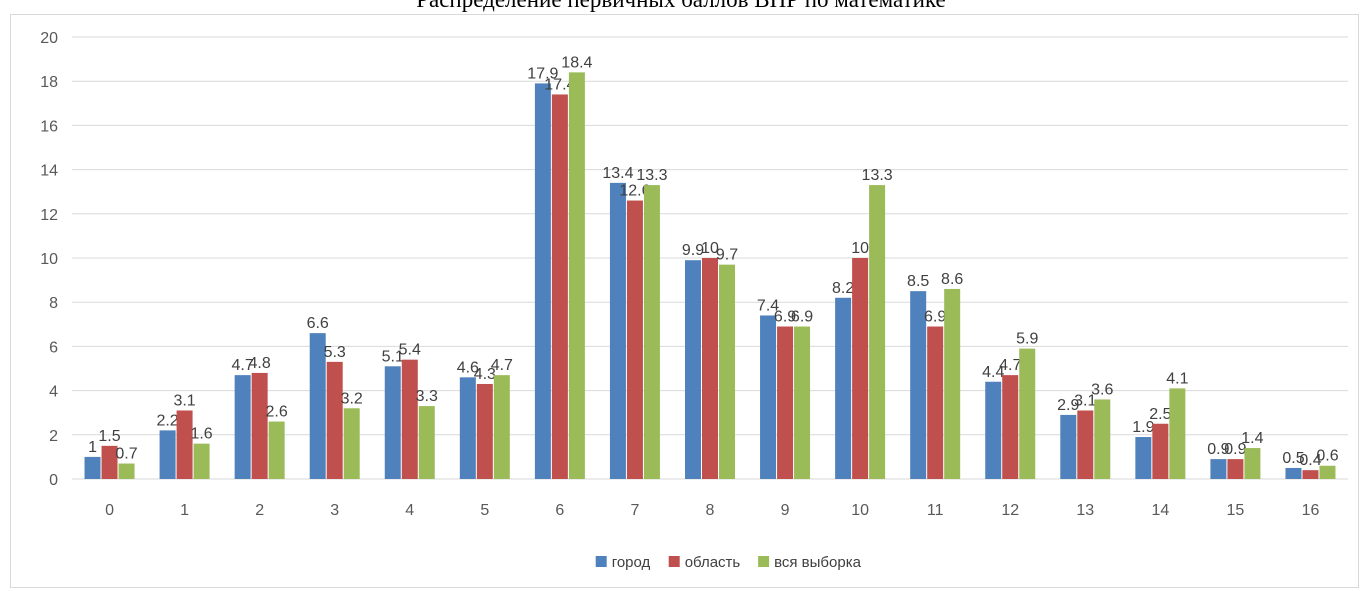  I want to click on x-tick-label: 10, so click(860, 510).